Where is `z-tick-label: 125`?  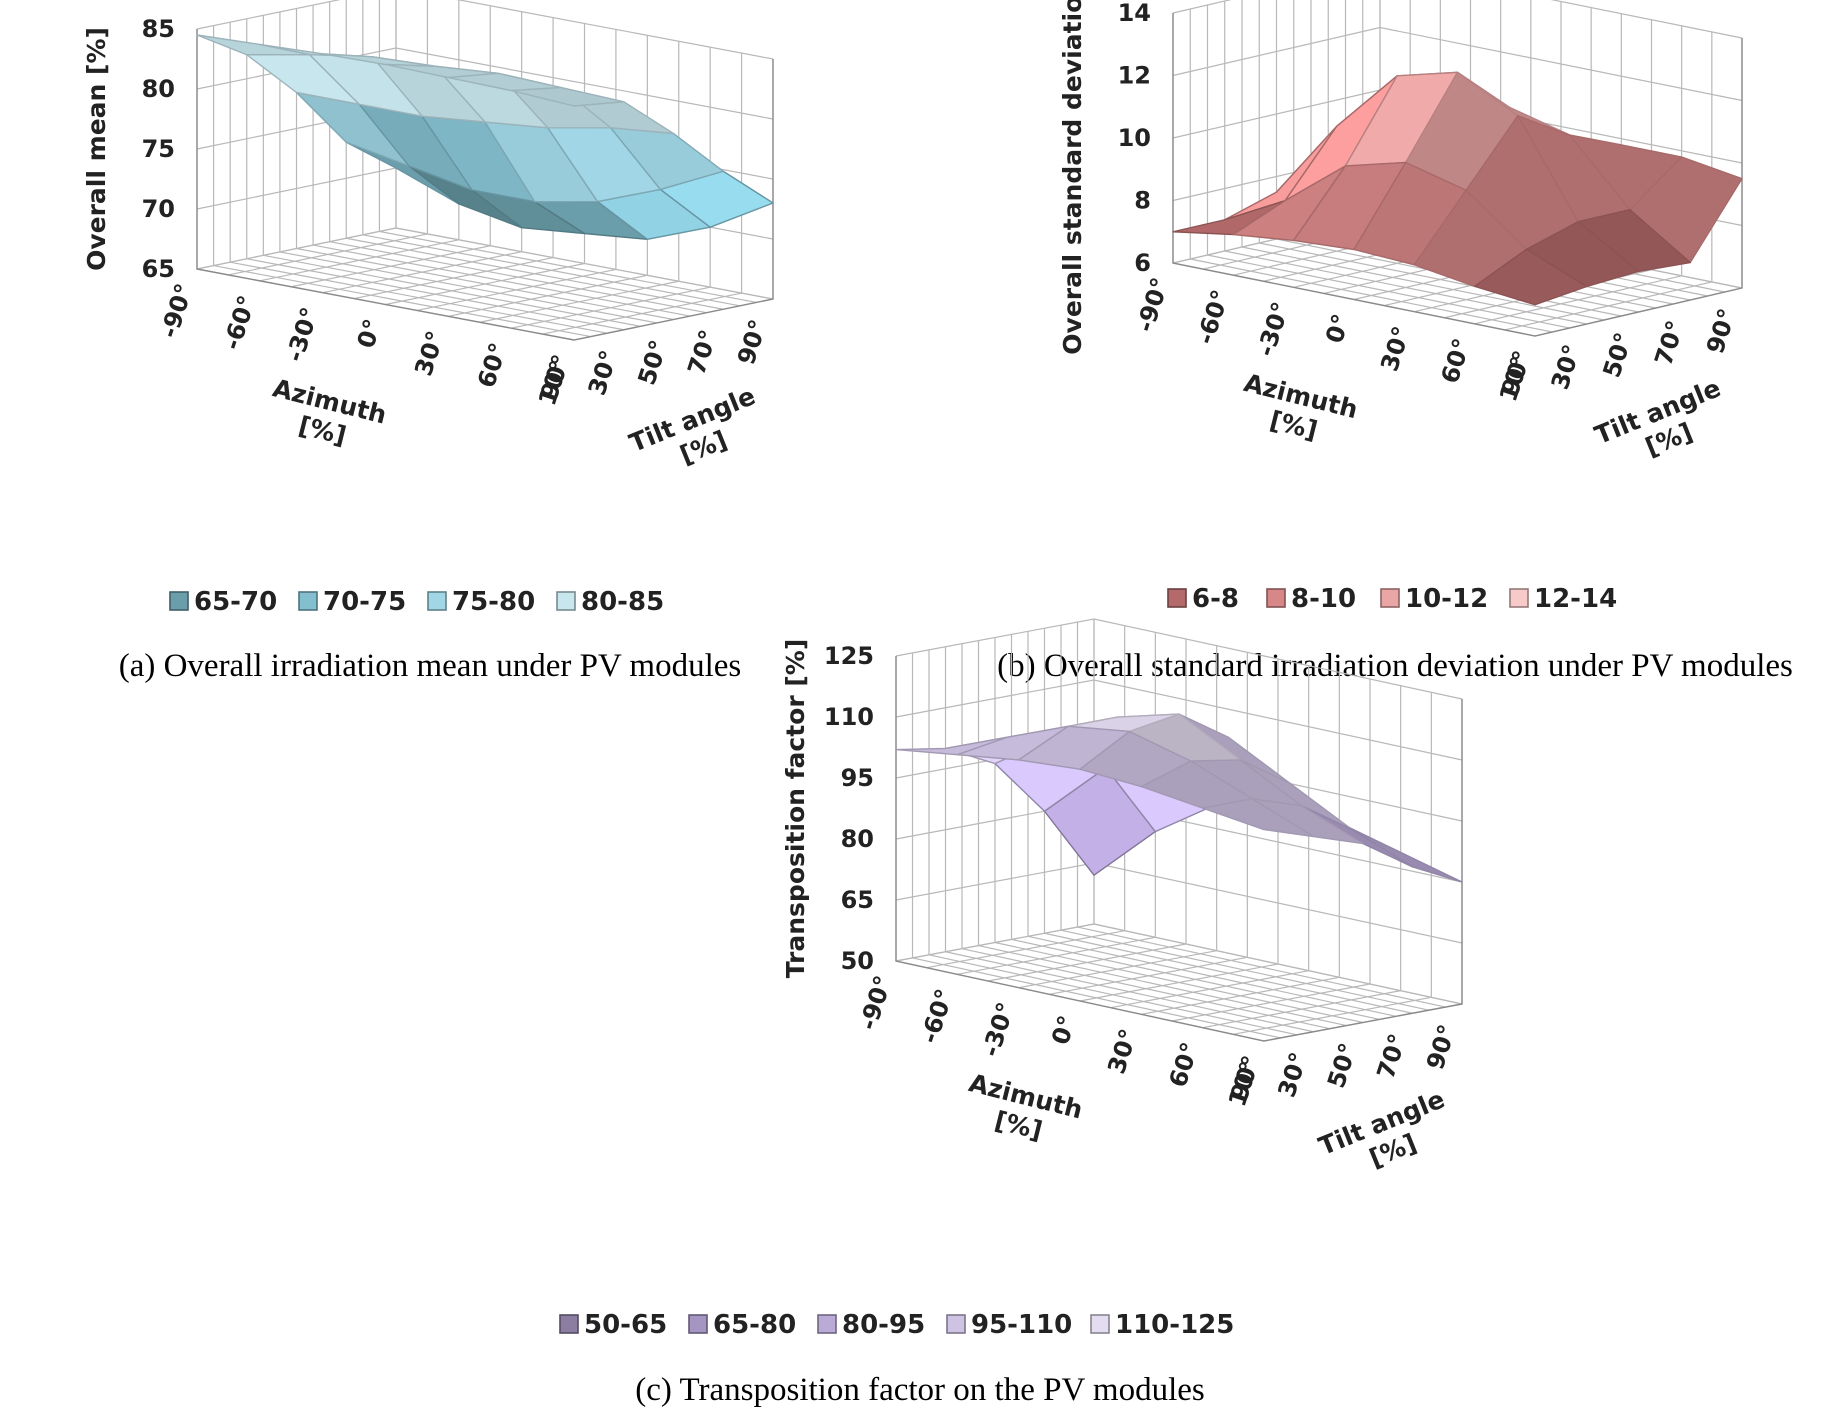
z-tick-label: 125 is located at coordinates (849, 656).